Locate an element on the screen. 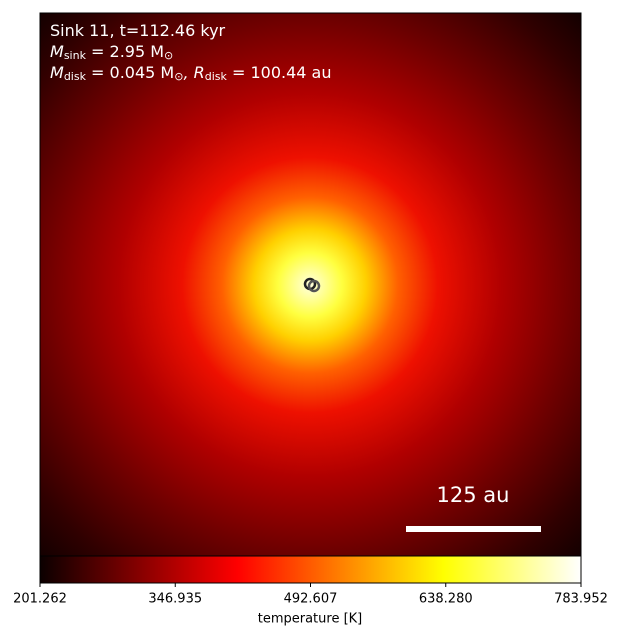  colorbar-tick-label: 638.280 is located at coordinates (446, 599).